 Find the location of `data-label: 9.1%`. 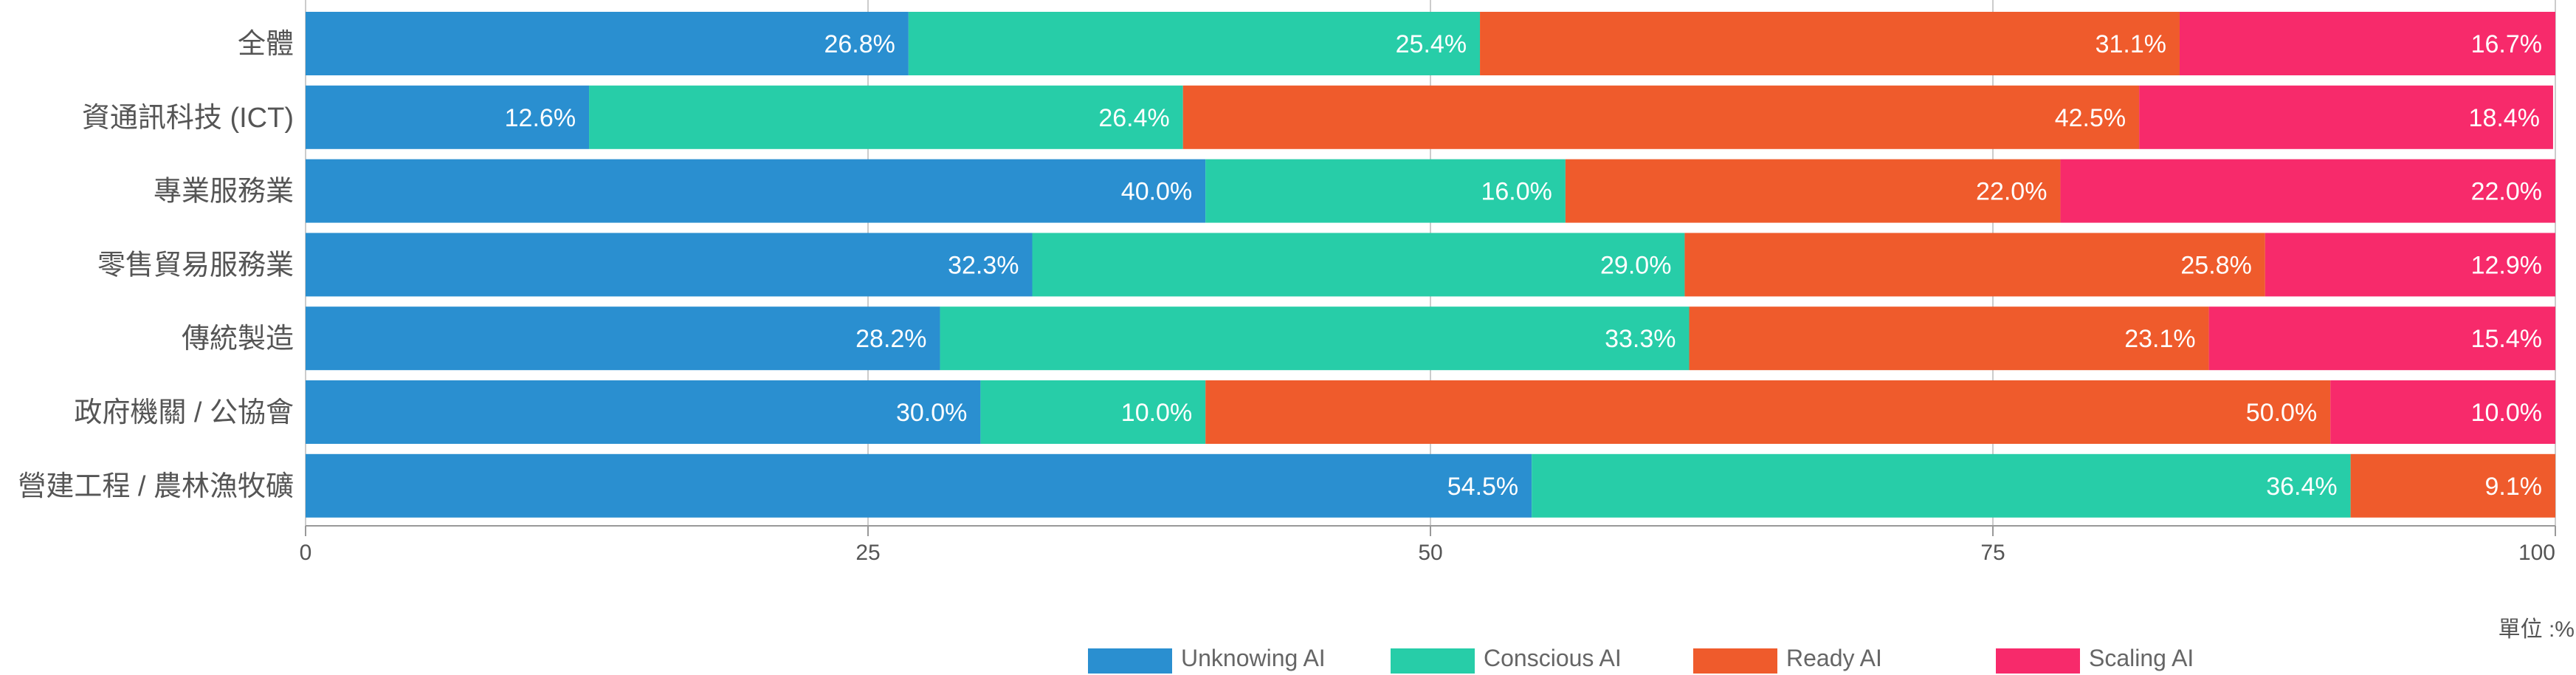

data-label: 9.1% is located at coordinates (2514, 487).